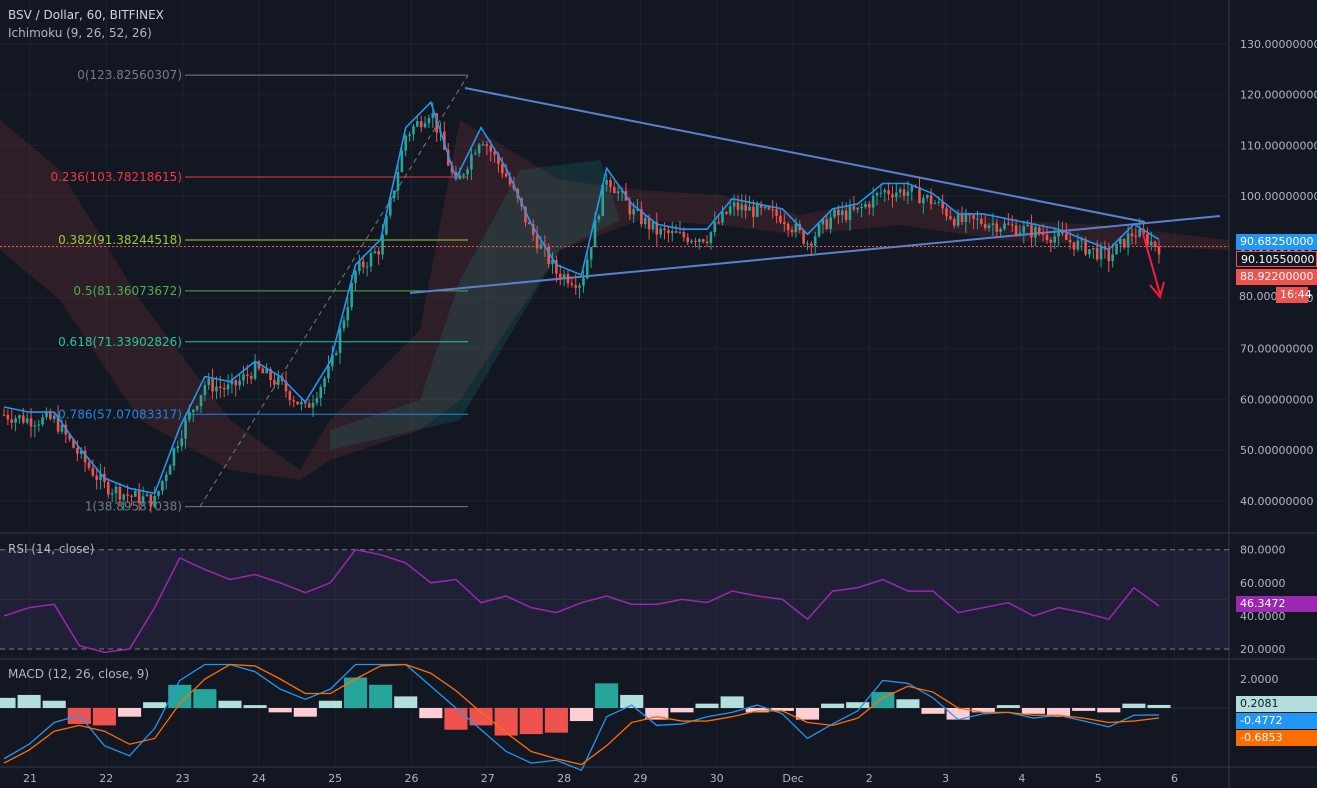  What do you see at coordinates (1278, 145) in the screenshot?
I see `y-tick-label: 110.00000000` at bounding box center [1278, 145].